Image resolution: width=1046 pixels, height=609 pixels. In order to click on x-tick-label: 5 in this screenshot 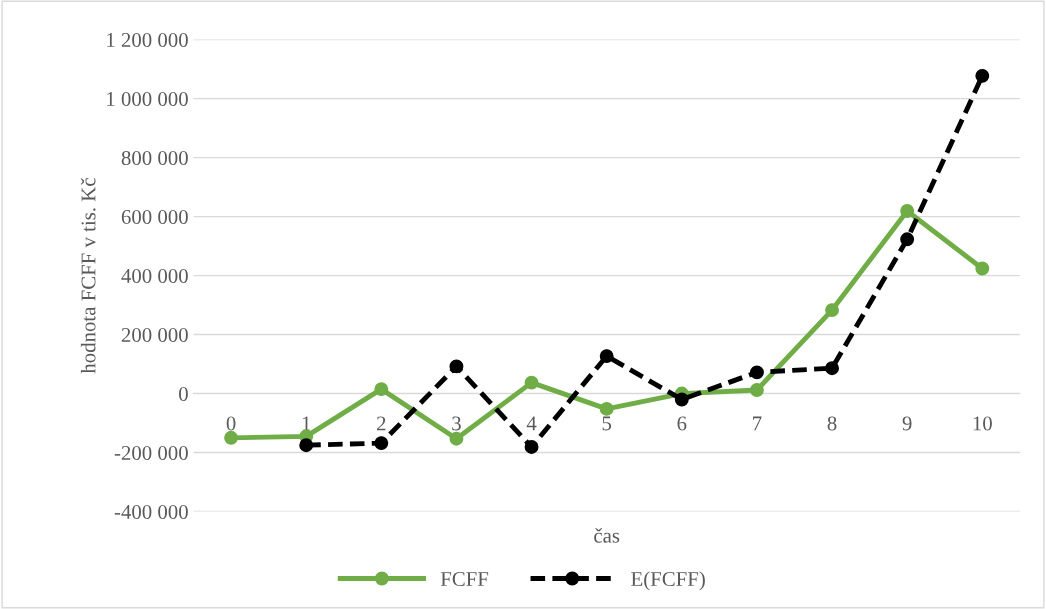, I will do `click(607, 423)`.